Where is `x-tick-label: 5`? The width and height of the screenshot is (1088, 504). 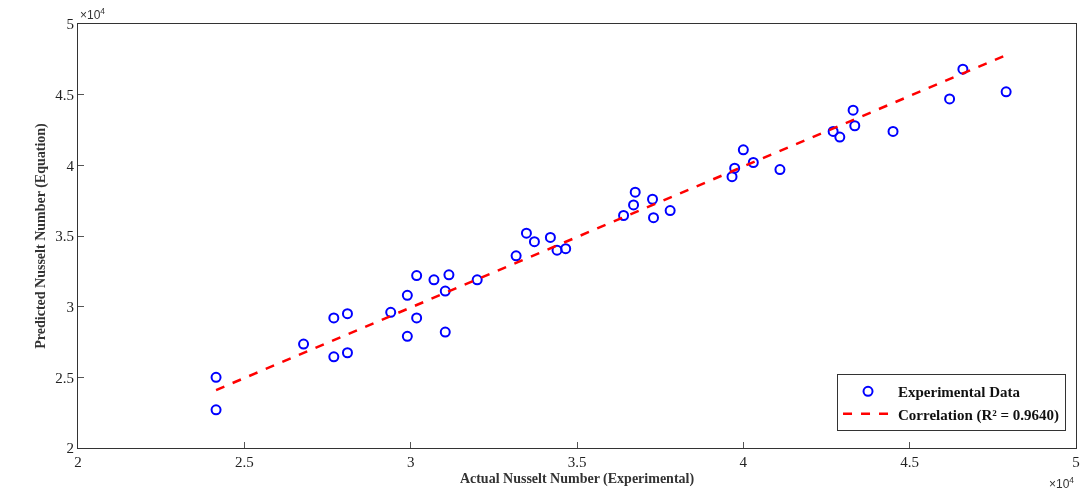 x-tick-label: 5 is located at coordinates (1076, 462).